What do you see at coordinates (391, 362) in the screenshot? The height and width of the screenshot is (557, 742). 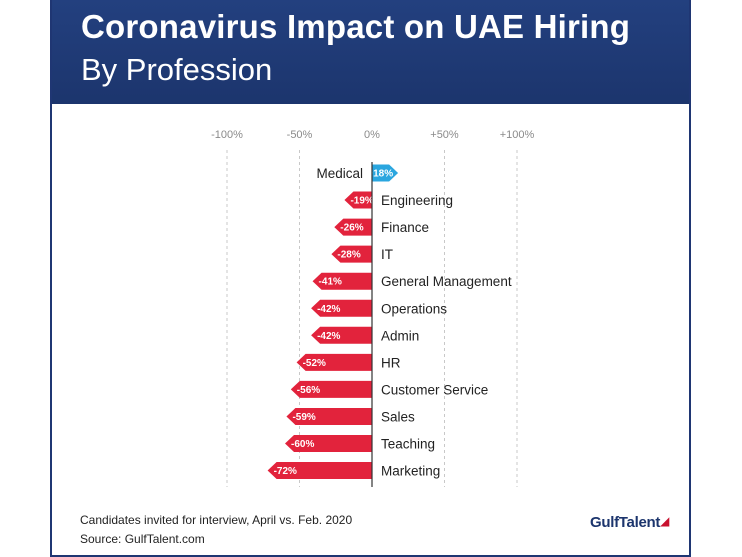 I see `category-label: HR` at bounding box center [391, 362].